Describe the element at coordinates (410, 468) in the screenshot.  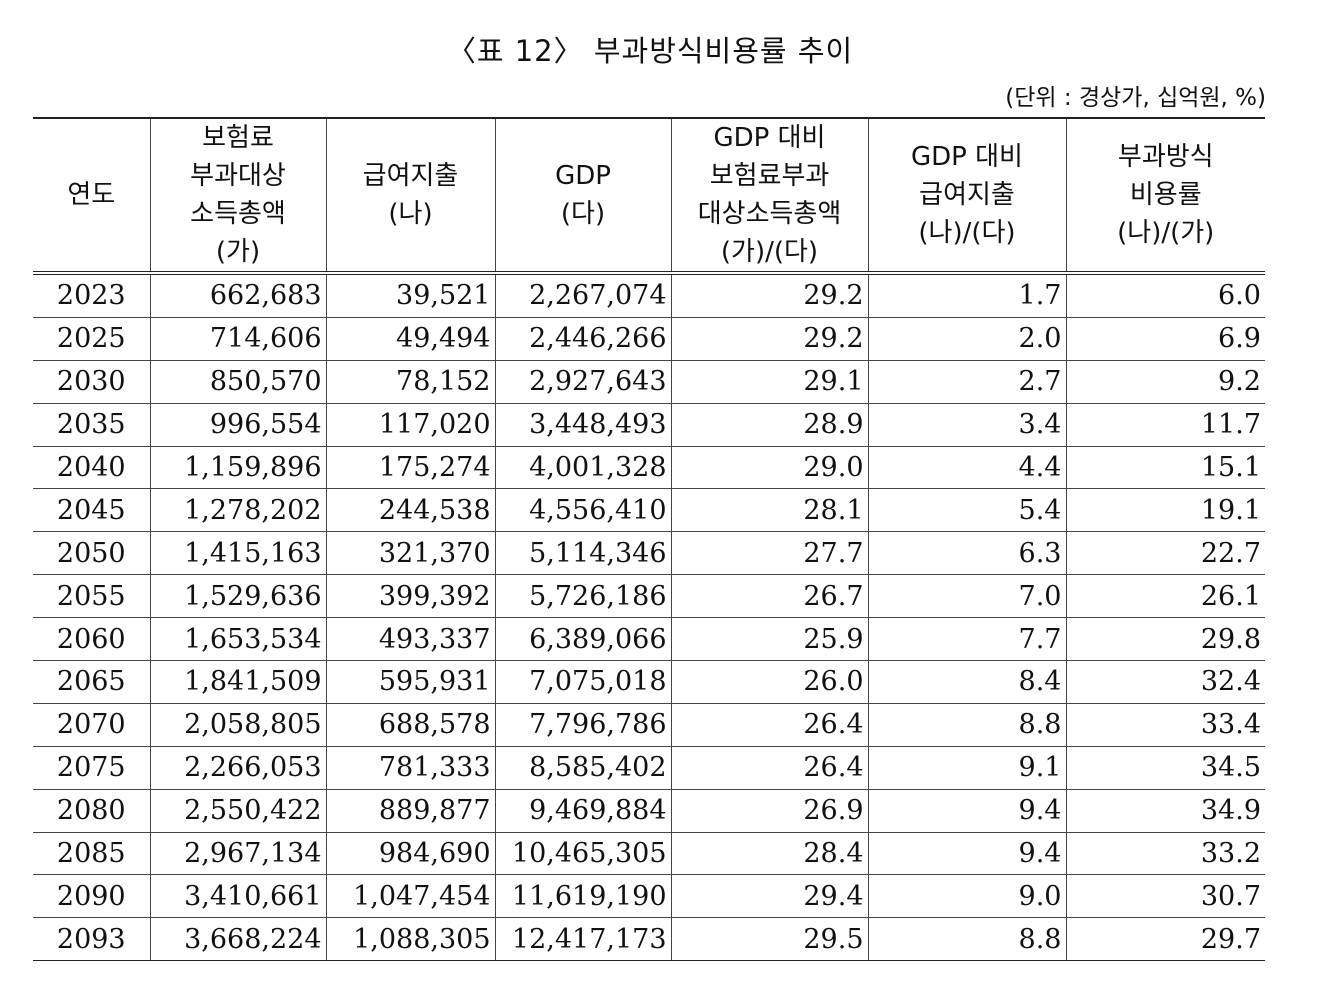
I see `cell-benefit-expenditure: 175,274` at that location.